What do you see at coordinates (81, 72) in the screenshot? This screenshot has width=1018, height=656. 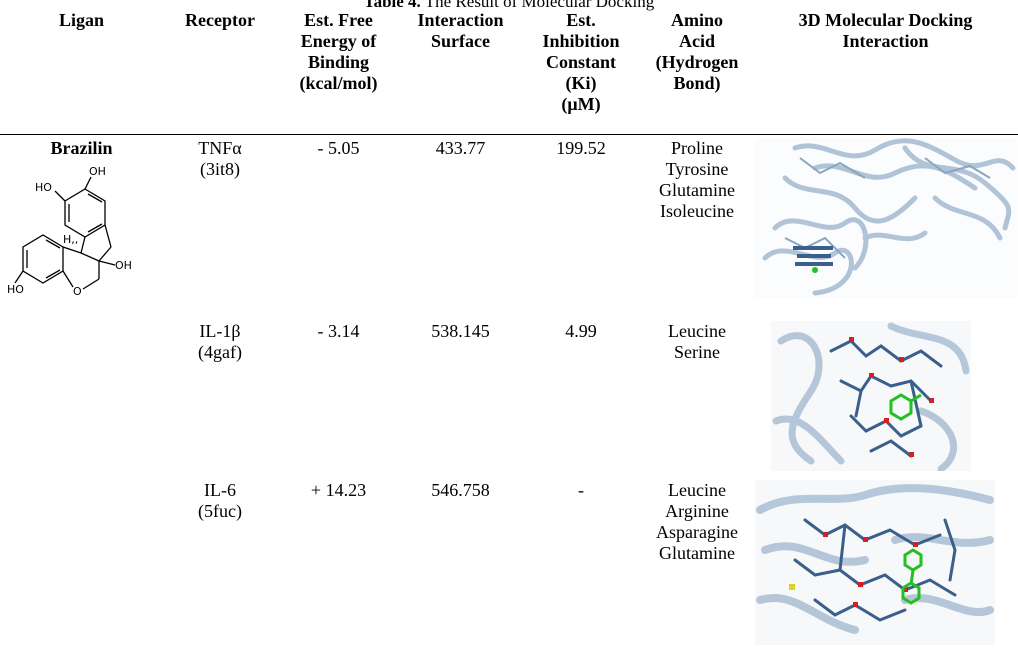 I see `header-ligan: Ligan` at bounding box center [81, 72].